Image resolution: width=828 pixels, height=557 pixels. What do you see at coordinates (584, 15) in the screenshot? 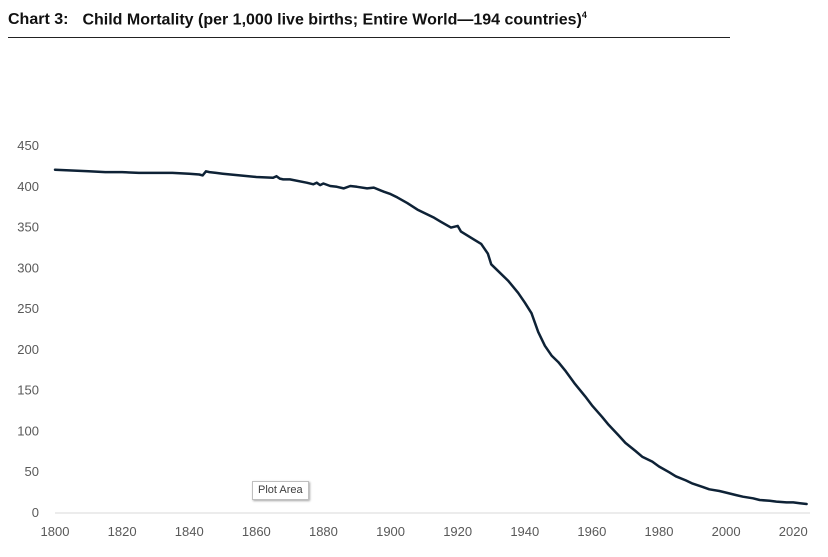
I see `footnote-marker: 4` at bounding box center [584, 15].